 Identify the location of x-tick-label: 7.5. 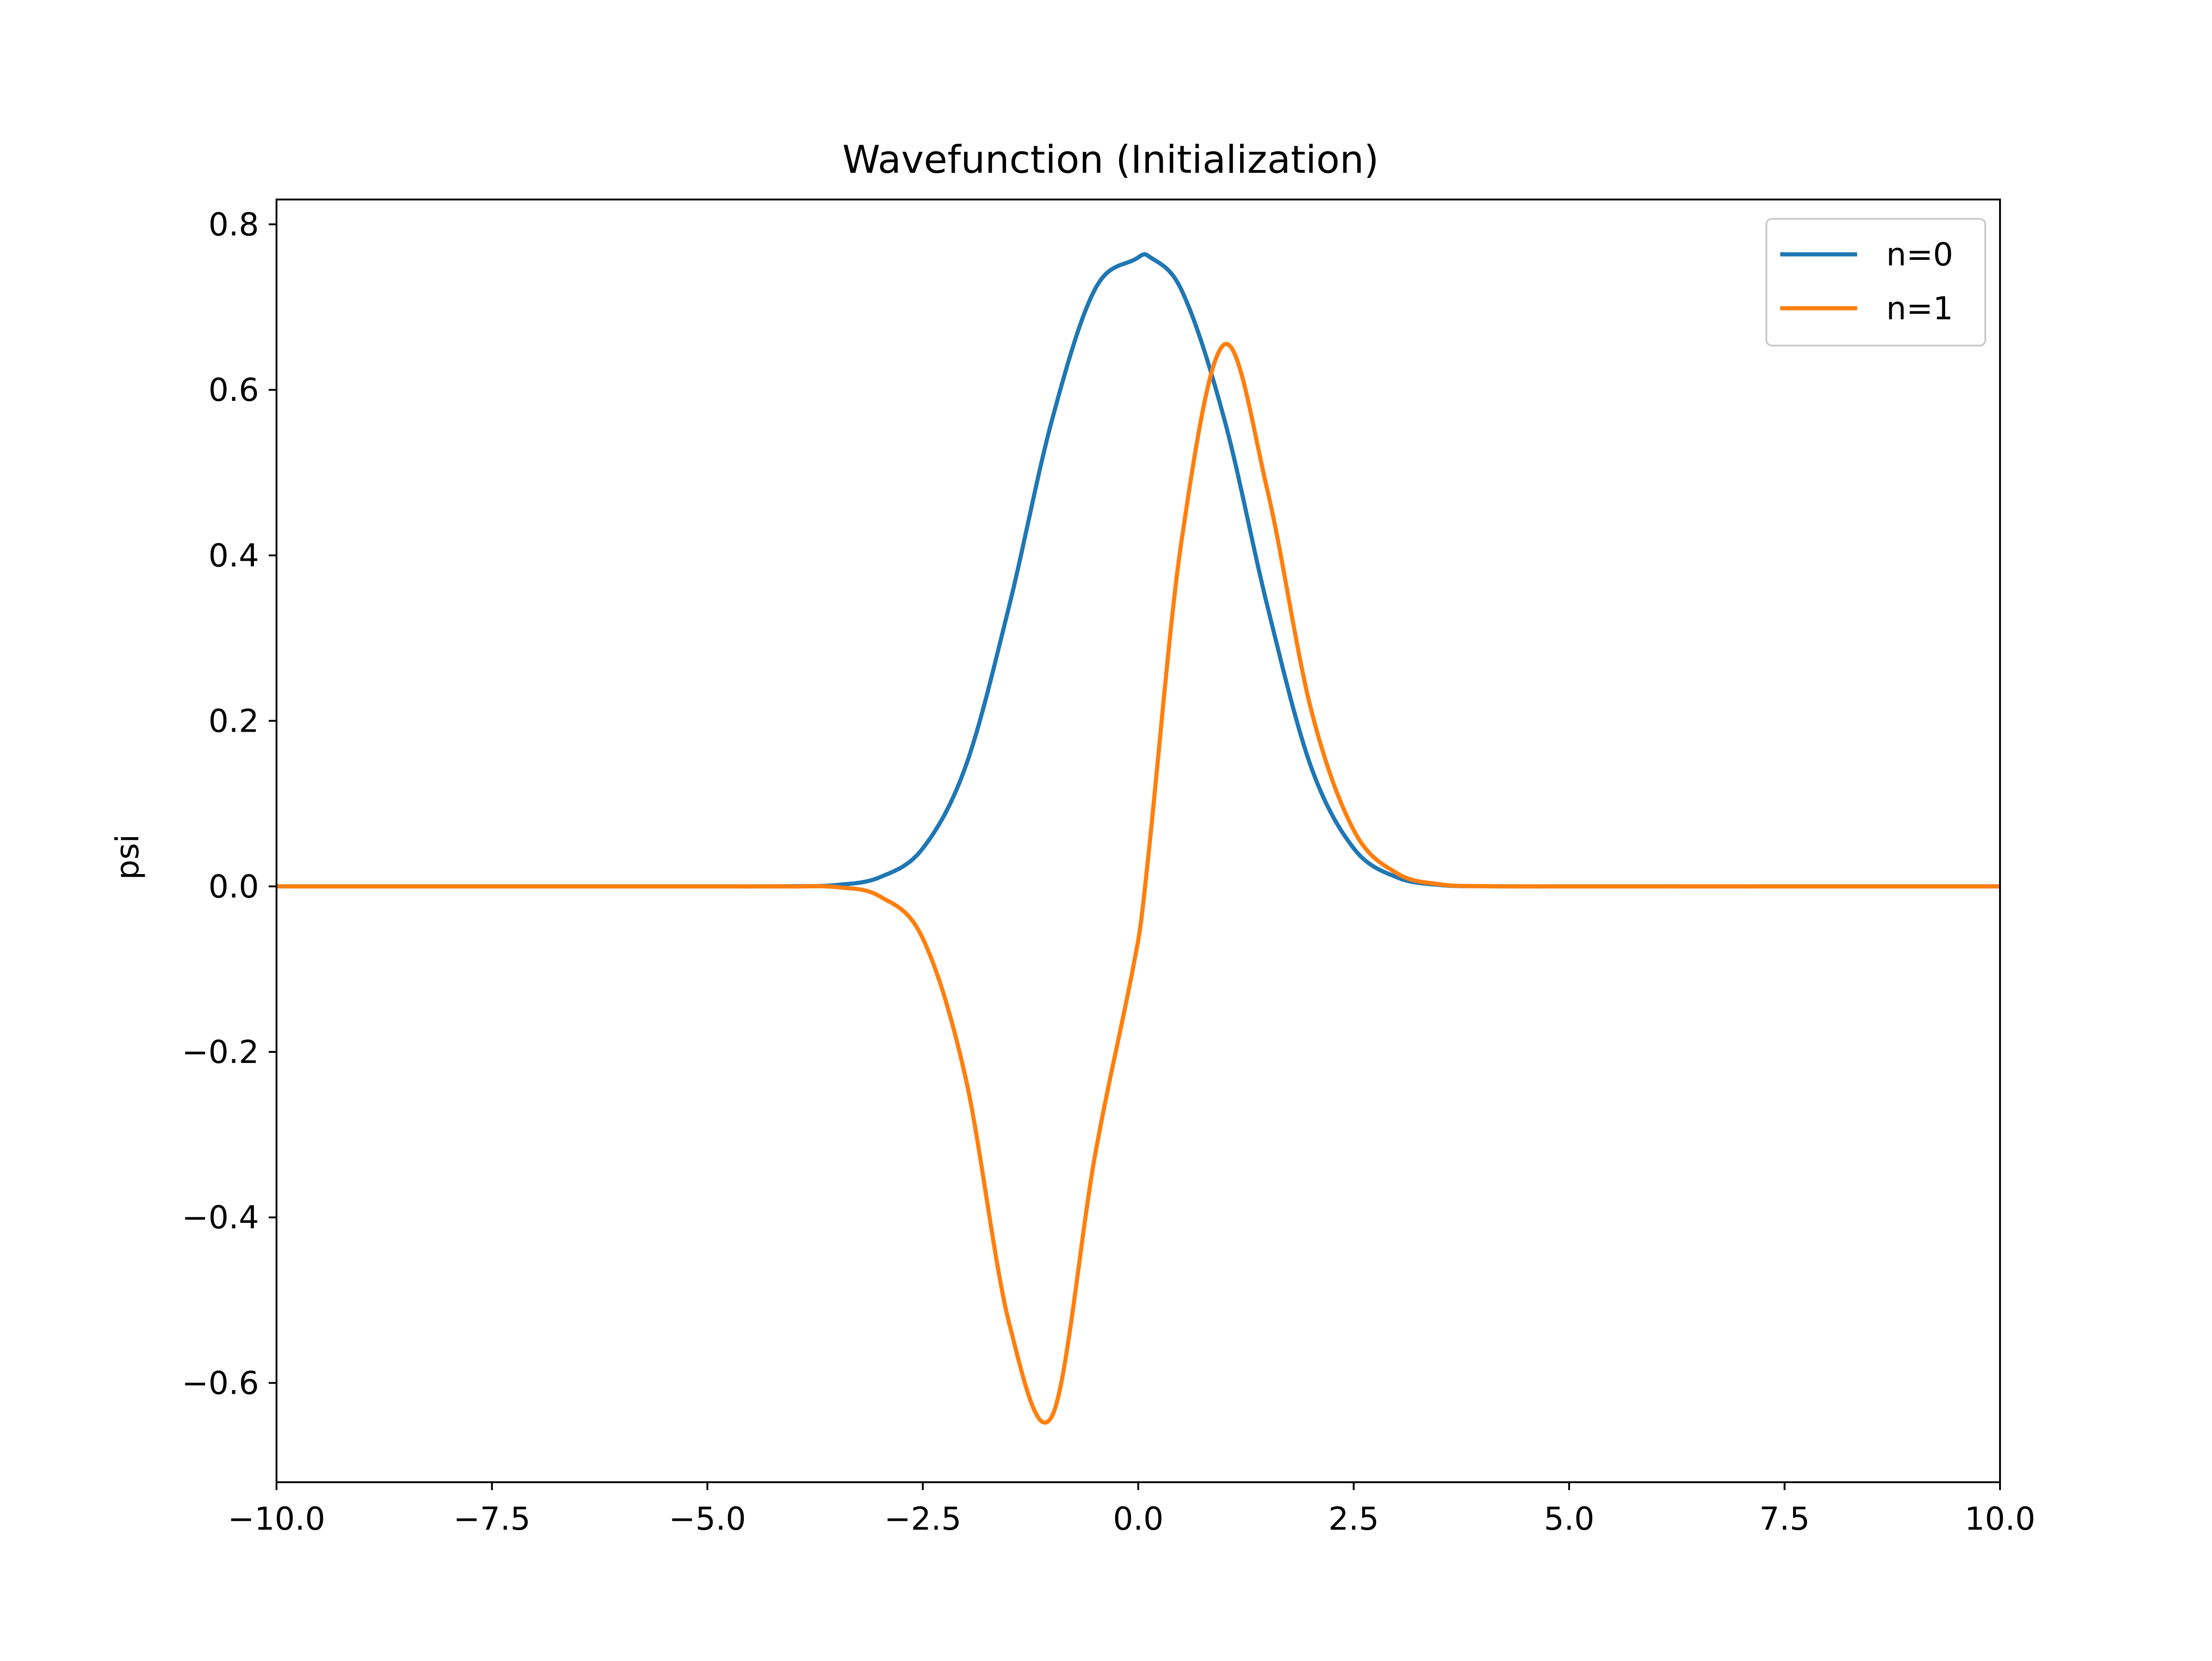
(1784, 1519).